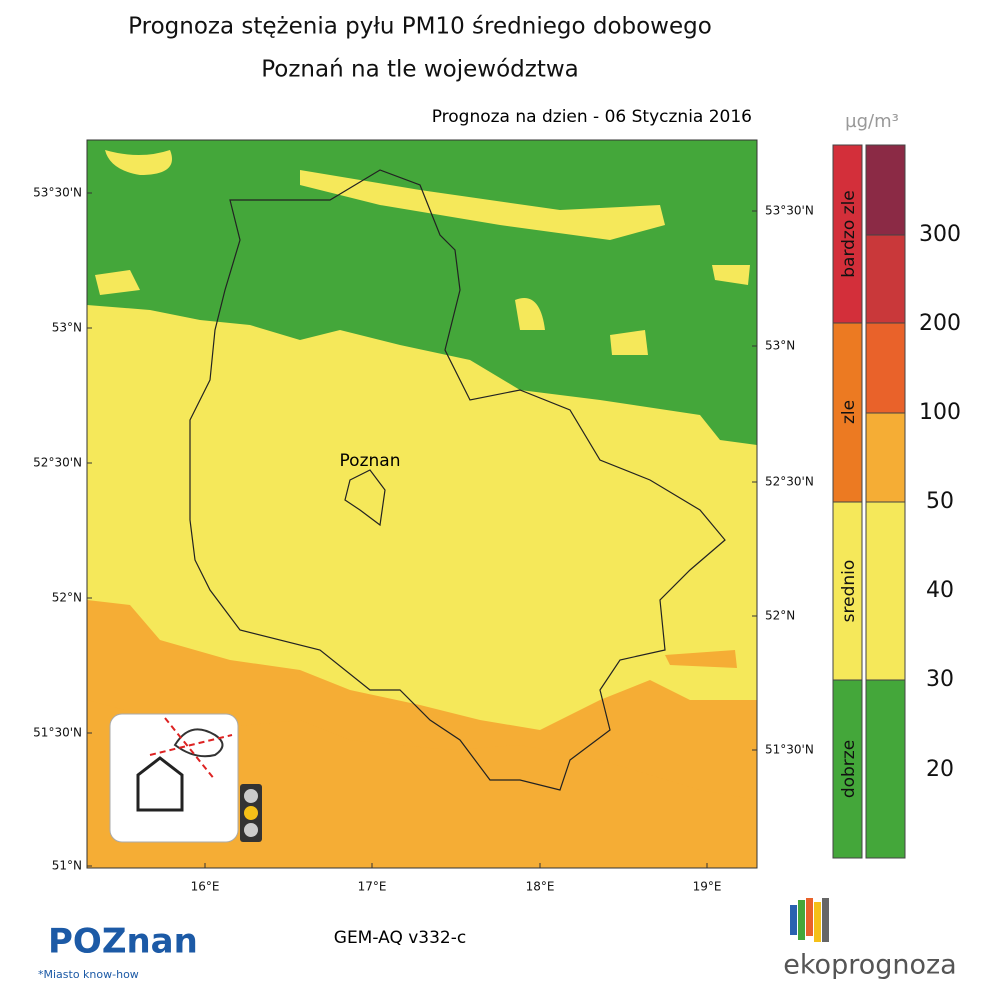 The height and width of the screenshot is (1004, 1000). Describe the element at coordinates (940, 234) in the screenshot. I see `scale-label: 300` at that location.